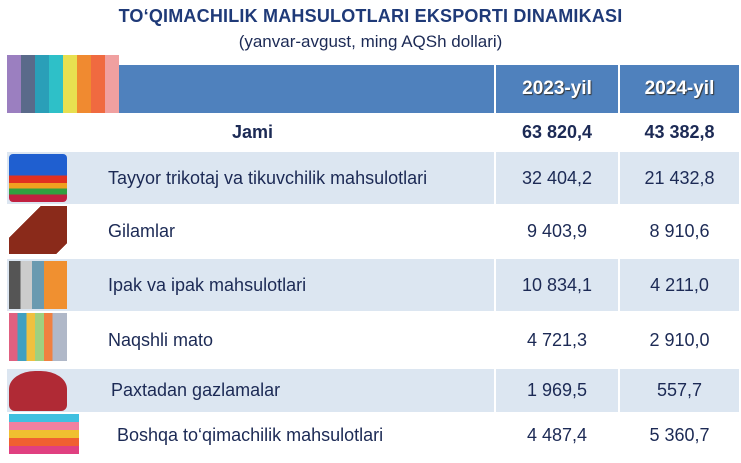 This screenshot has width=741, height=463. I want to click on value-2023: 10 834,1, so click(557, 285).